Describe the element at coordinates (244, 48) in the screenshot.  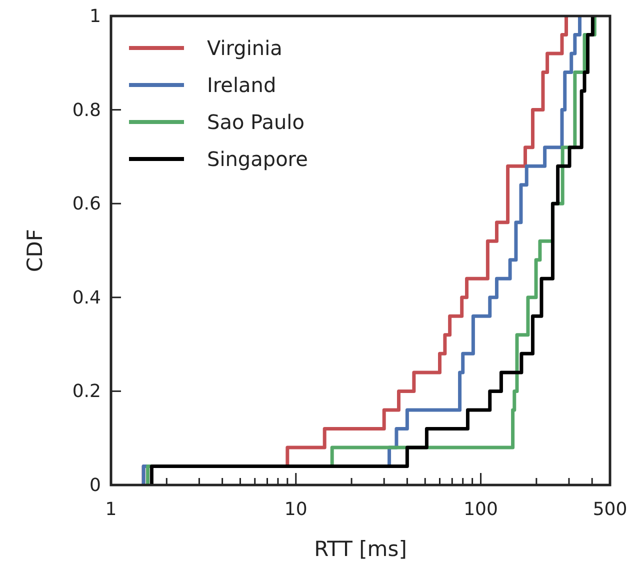
I see `legend-label: Virginia` at that location.